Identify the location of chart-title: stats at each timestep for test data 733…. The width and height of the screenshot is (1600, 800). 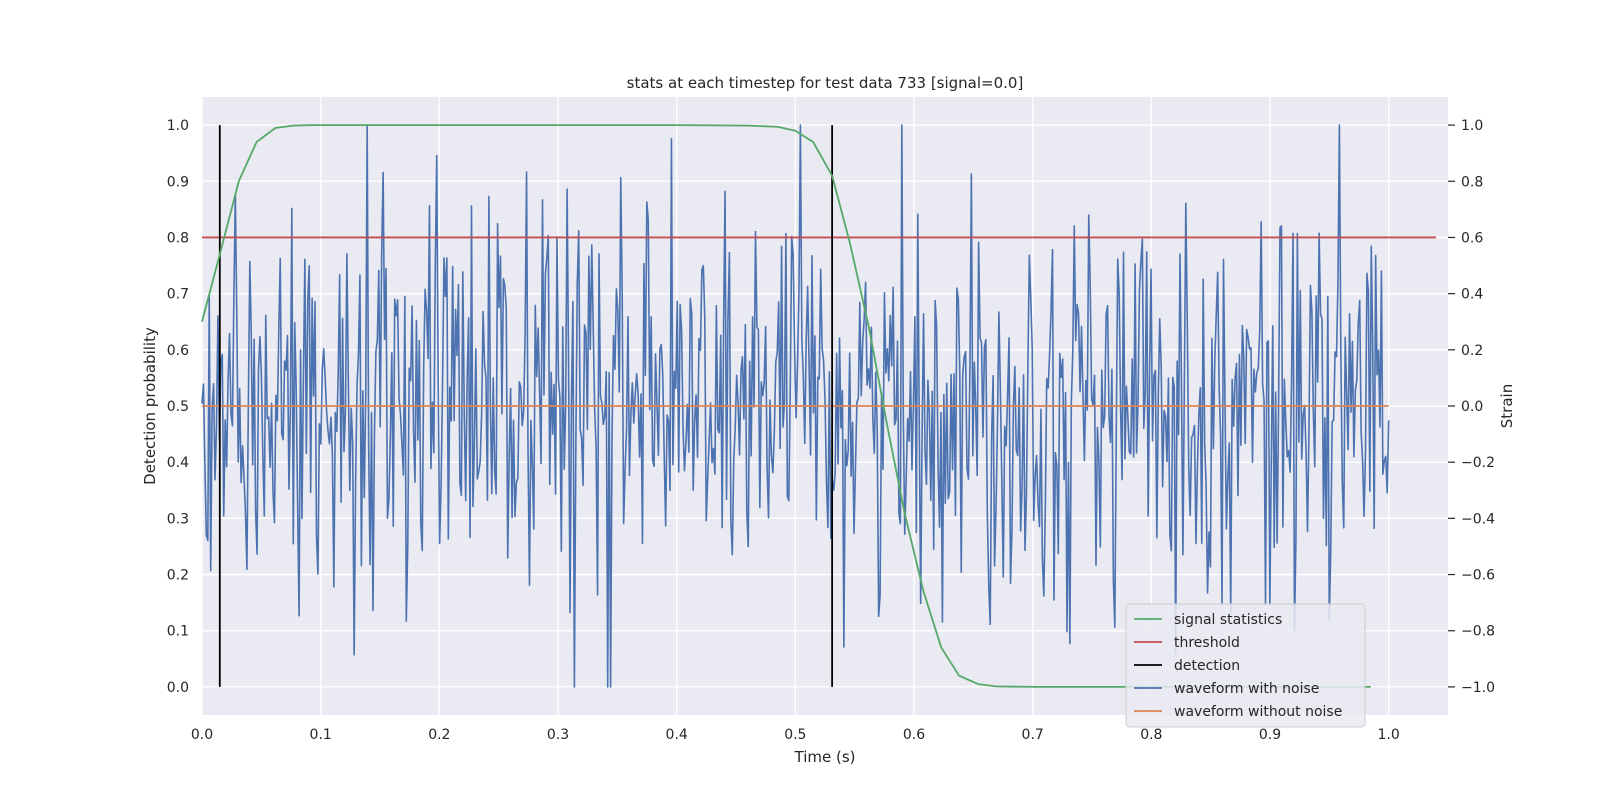
(825, 83).